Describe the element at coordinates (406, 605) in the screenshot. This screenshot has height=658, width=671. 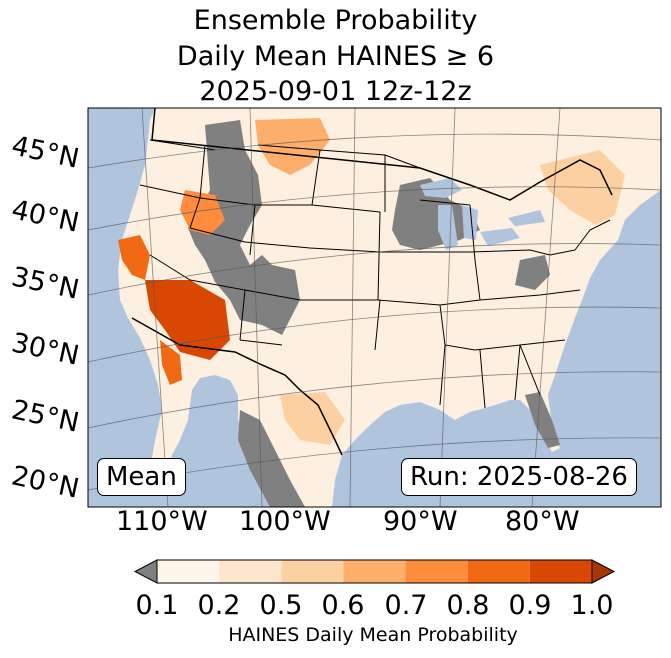
I see `colorbar-tick-label: 0.7` at that location.